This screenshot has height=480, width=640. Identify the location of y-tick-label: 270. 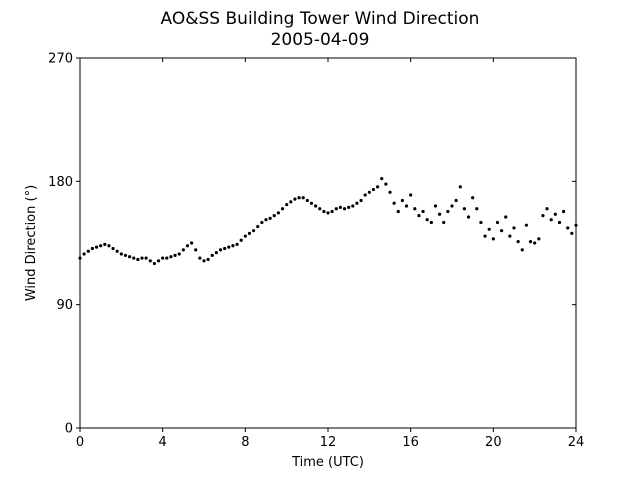
(60, 59).